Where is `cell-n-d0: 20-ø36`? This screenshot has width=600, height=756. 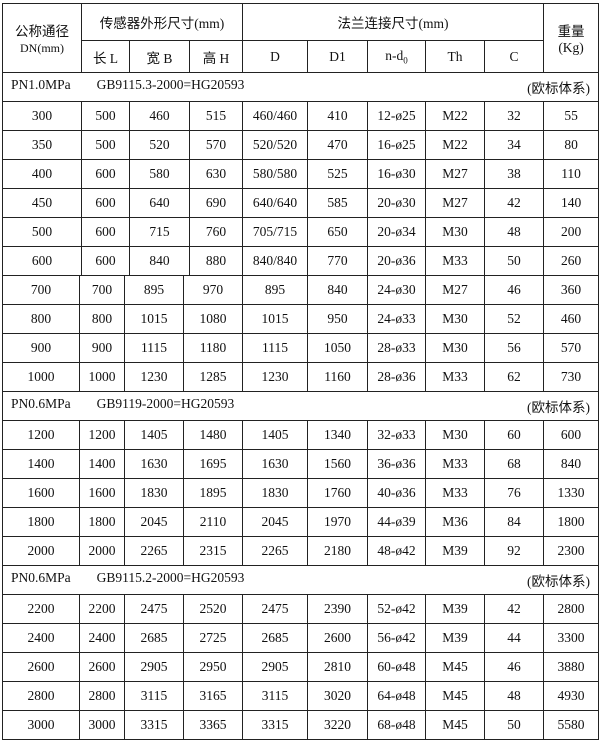
cell-n-d0: 20-ø36 is located at coordinates (397, 261).